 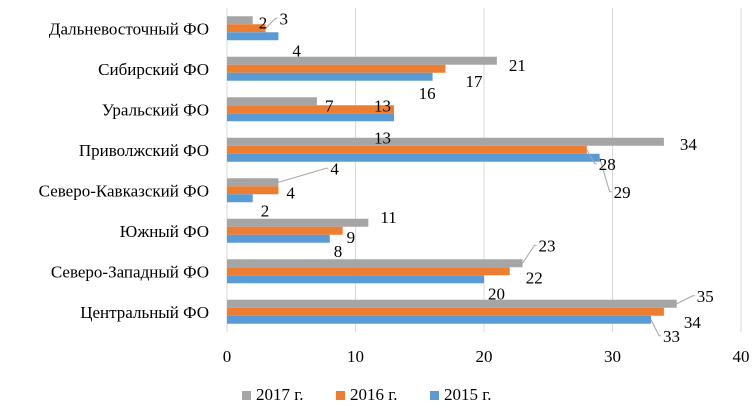 I want to click on data-label-2016-г-уральский-фо: 13, so click(x=382, y=105).